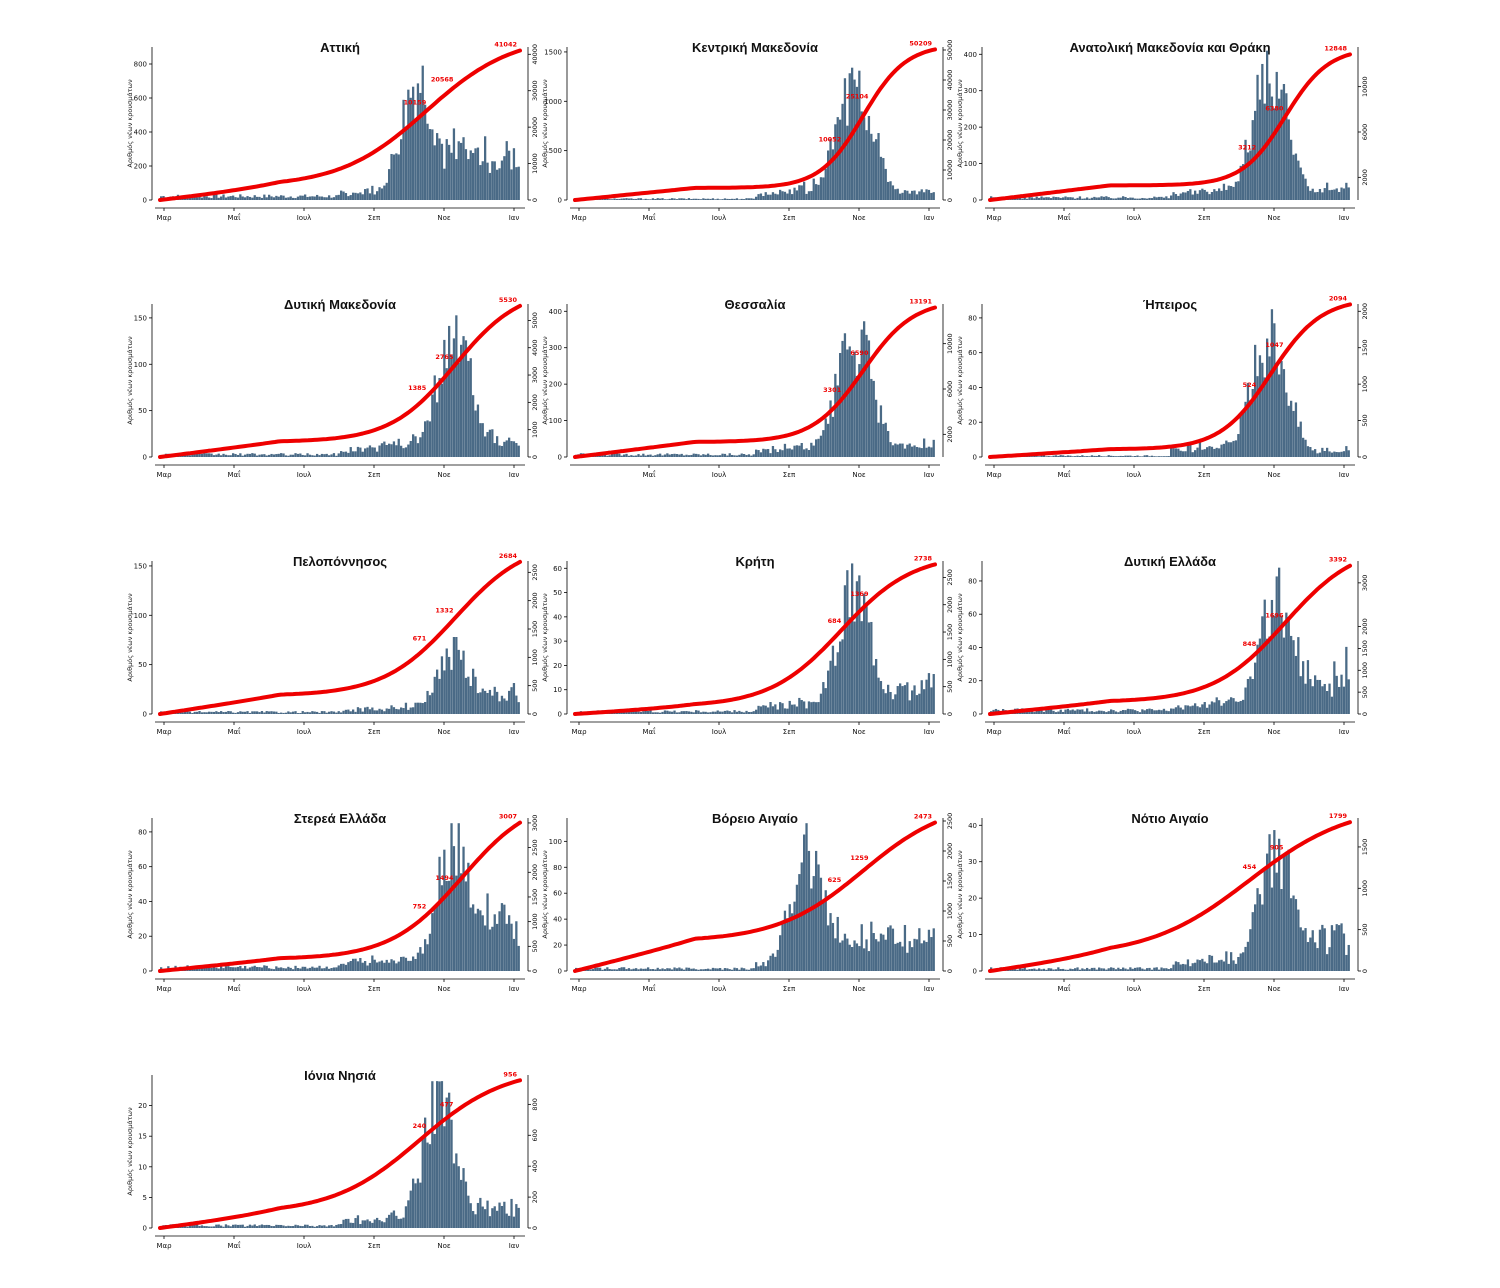 The width and height of the screenshot is (1500, 1288). Describe the element at coordinates (557, 868) in the screenshot. I see `left-tick-label: 80` at that location.